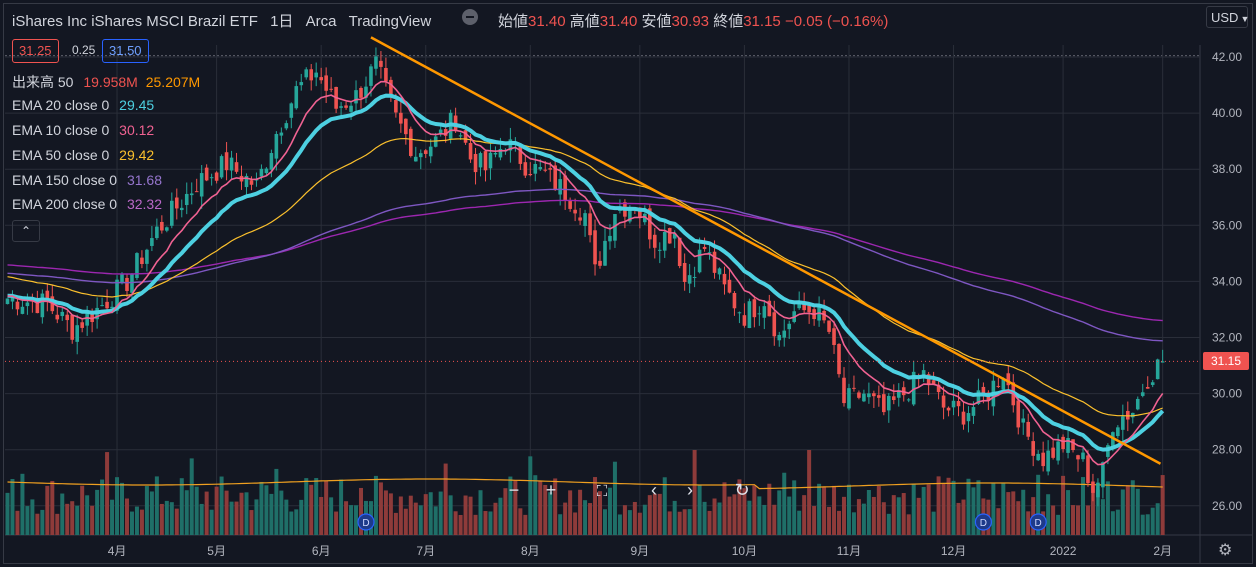  I want to click on zoom-out-button: −, so click(514, 490).